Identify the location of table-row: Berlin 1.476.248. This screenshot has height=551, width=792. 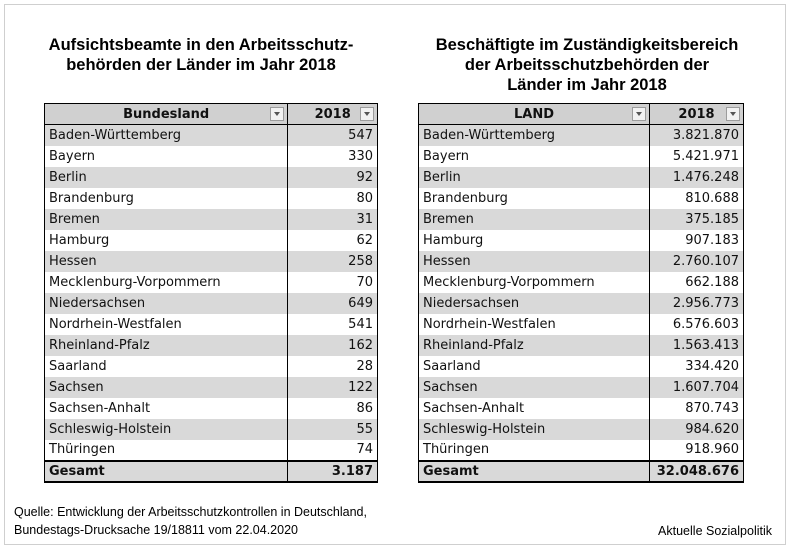
(580, 177).